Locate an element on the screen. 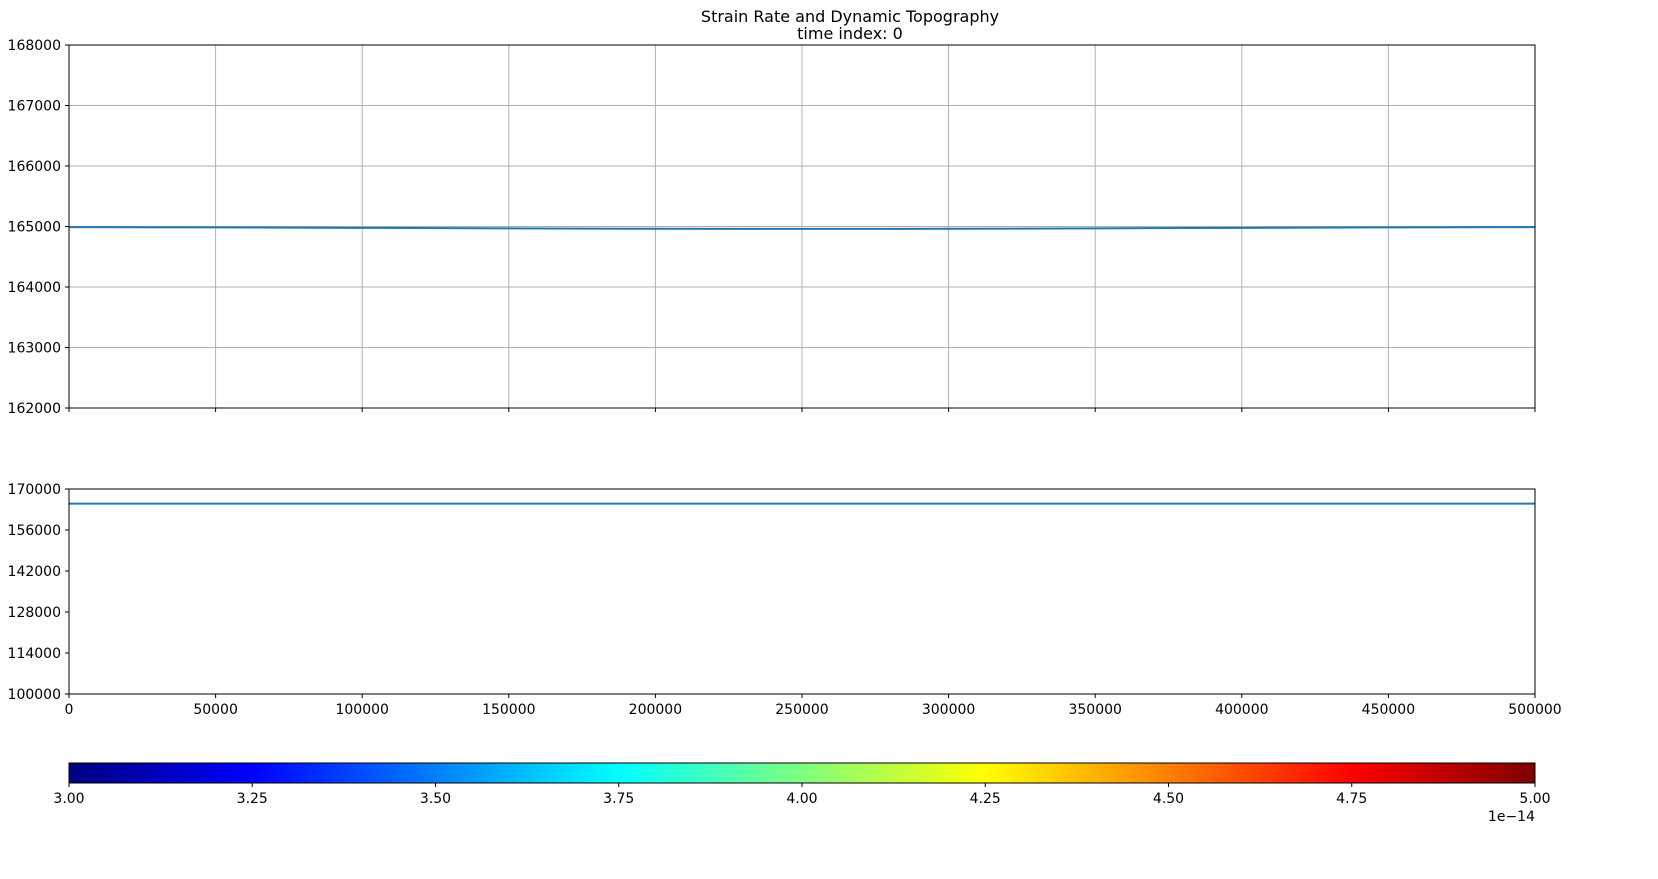  top-panel-y-tick-label: 163000 is located at coordinates (34, 349).